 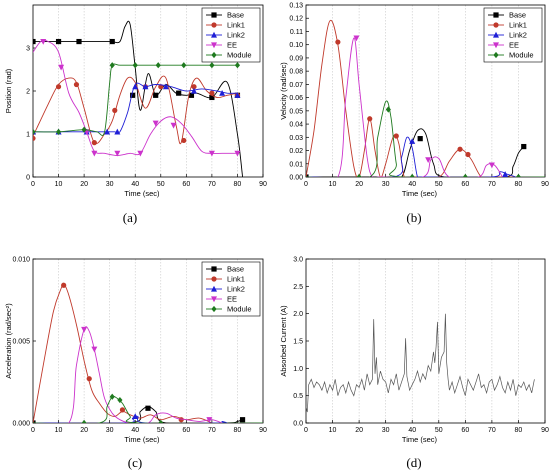 What do you see at coordinates (296, 178) in the screenshot?
I see `y-tick-label: 0.00` at bounding box center [296, 178].